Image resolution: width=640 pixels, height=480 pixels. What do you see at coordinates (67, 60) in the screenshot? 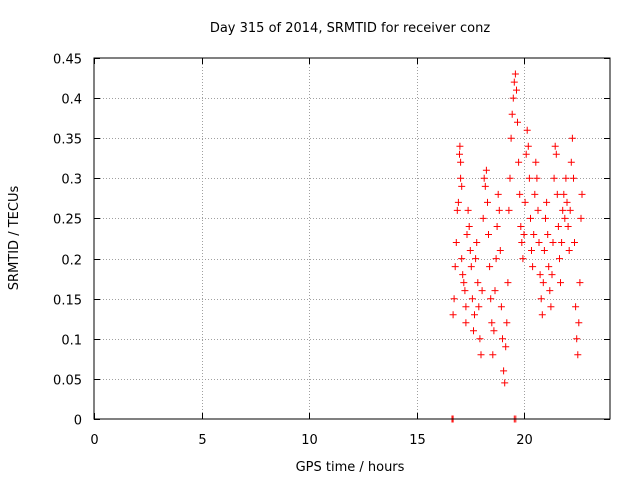
I see `y-tick-label: 0.45` at bounding box center [67, 60].